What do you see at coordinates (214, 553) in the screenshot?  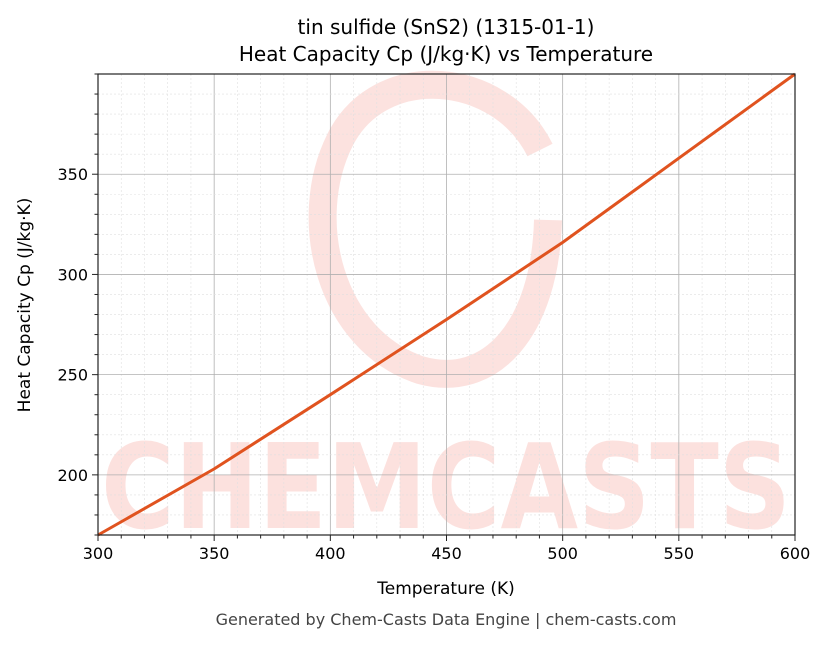 I see `x-tick-label: 350` at bounding box center [214, 553].